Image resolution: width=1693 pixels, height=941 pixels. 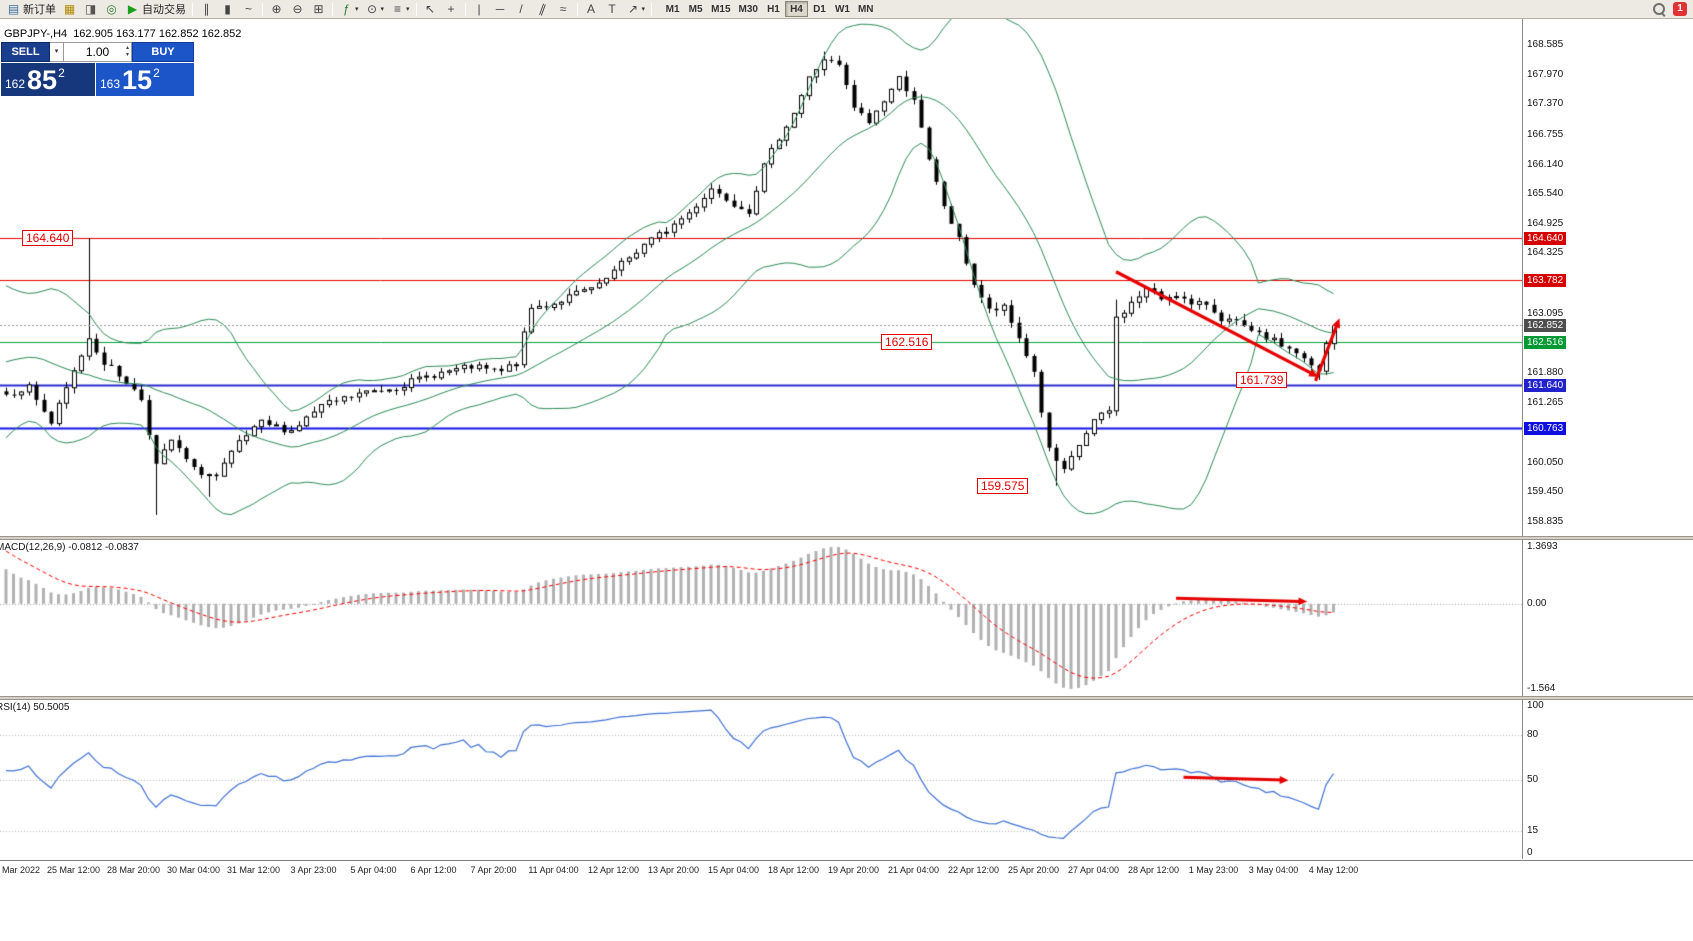 I want to click on timeframe-toolbar: M1 M5 M15 M30 H1 H4 D1 W1 MN, so click(x=769, y=9).